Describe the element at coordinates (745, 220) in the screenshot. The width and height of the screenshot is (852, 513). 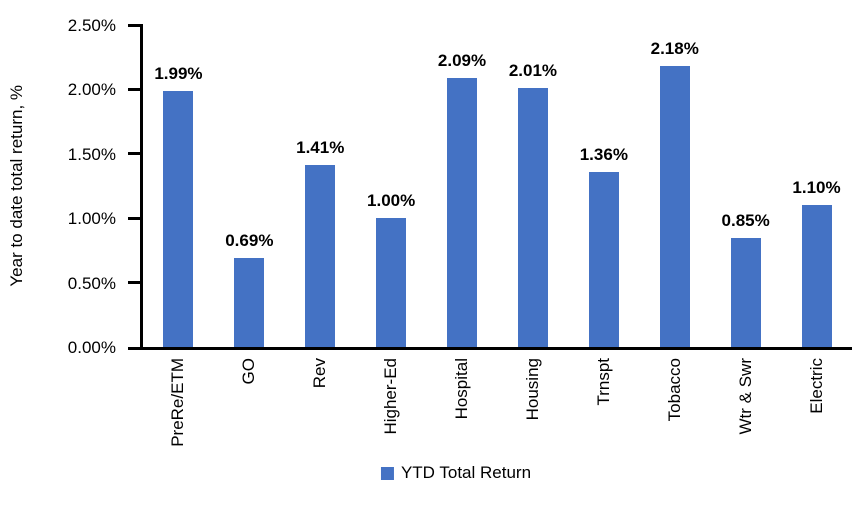
I see `bar-value-label: 0.85%` at that location.